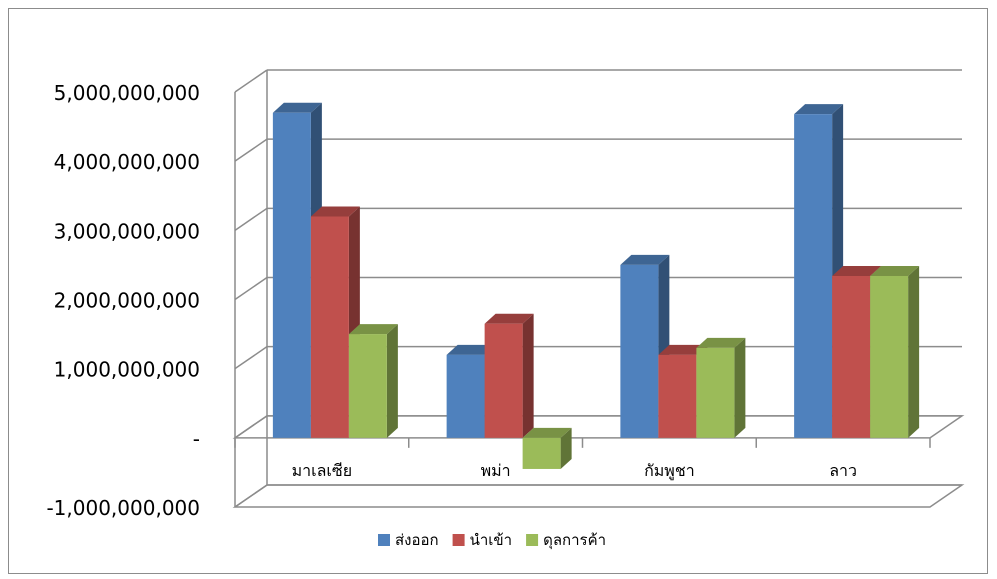 This screenshot has height=579, width=997. I want to click on legend-label: ส่งออก, so click(417, 540).